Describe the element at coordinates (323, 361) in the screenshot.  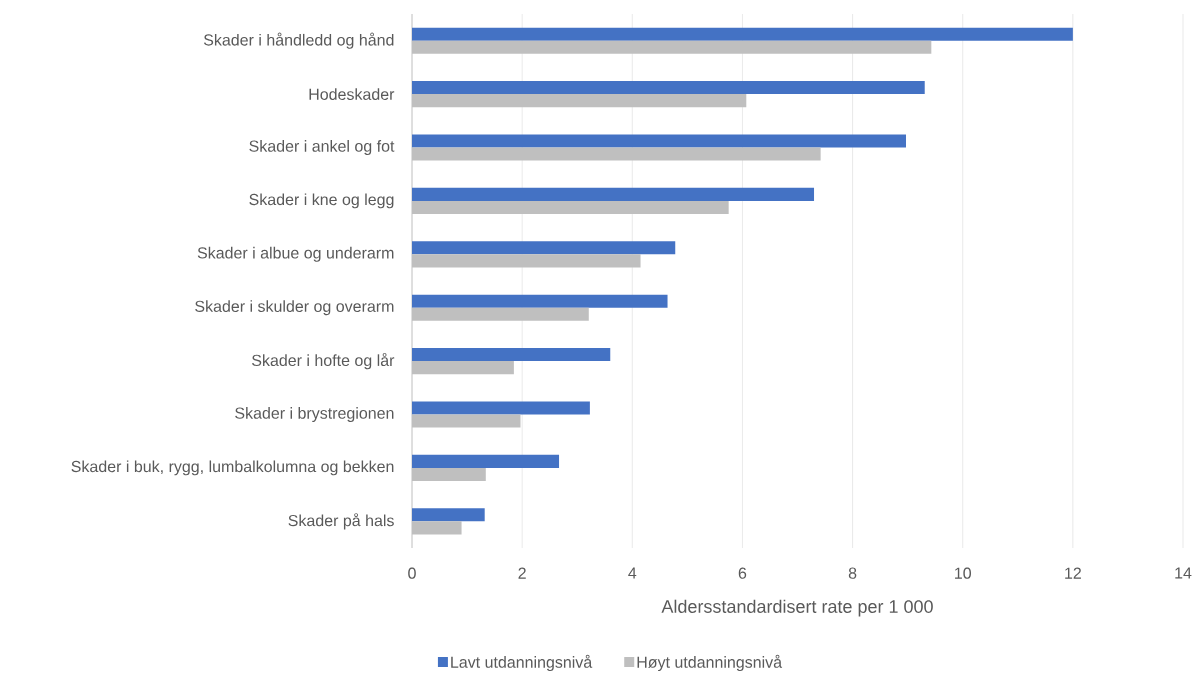
I see `y-tick-label: Skader i hofte og lår` at that location.